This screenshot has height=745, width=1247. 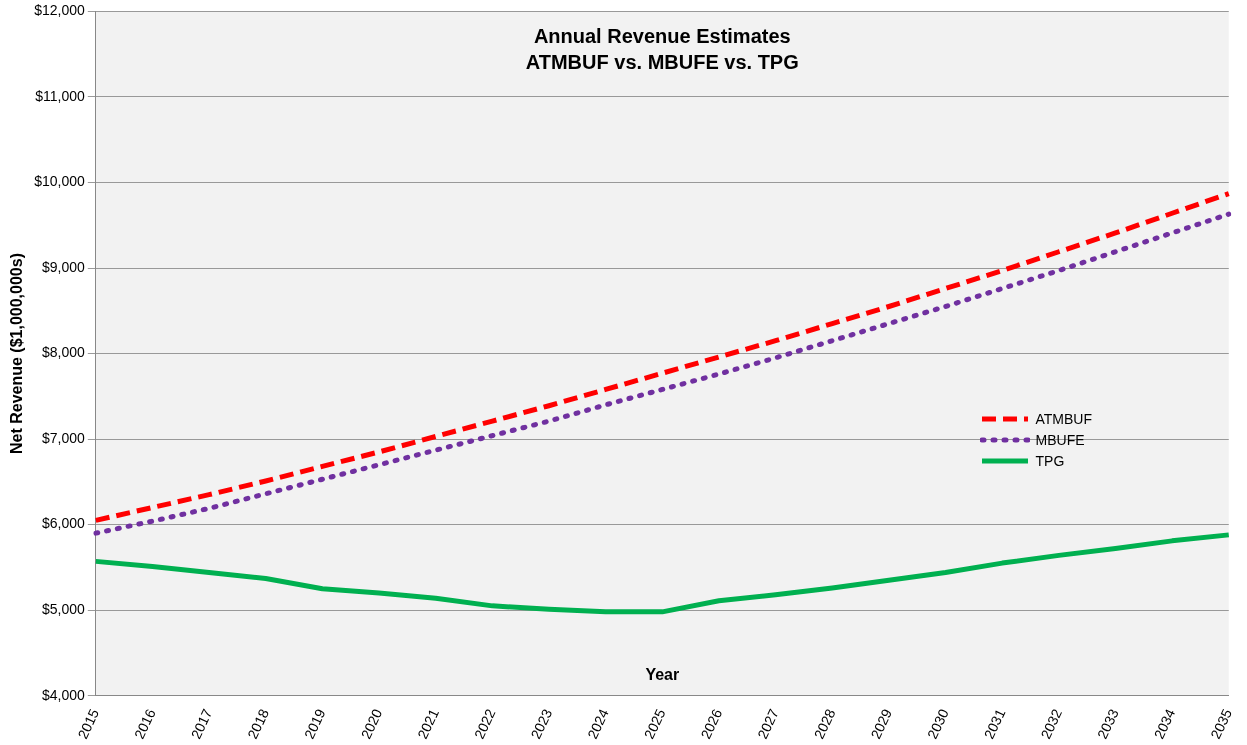 I want to click on y-axis-title: Net Revenue ($1,000,000s), so click(x=17, y=354).